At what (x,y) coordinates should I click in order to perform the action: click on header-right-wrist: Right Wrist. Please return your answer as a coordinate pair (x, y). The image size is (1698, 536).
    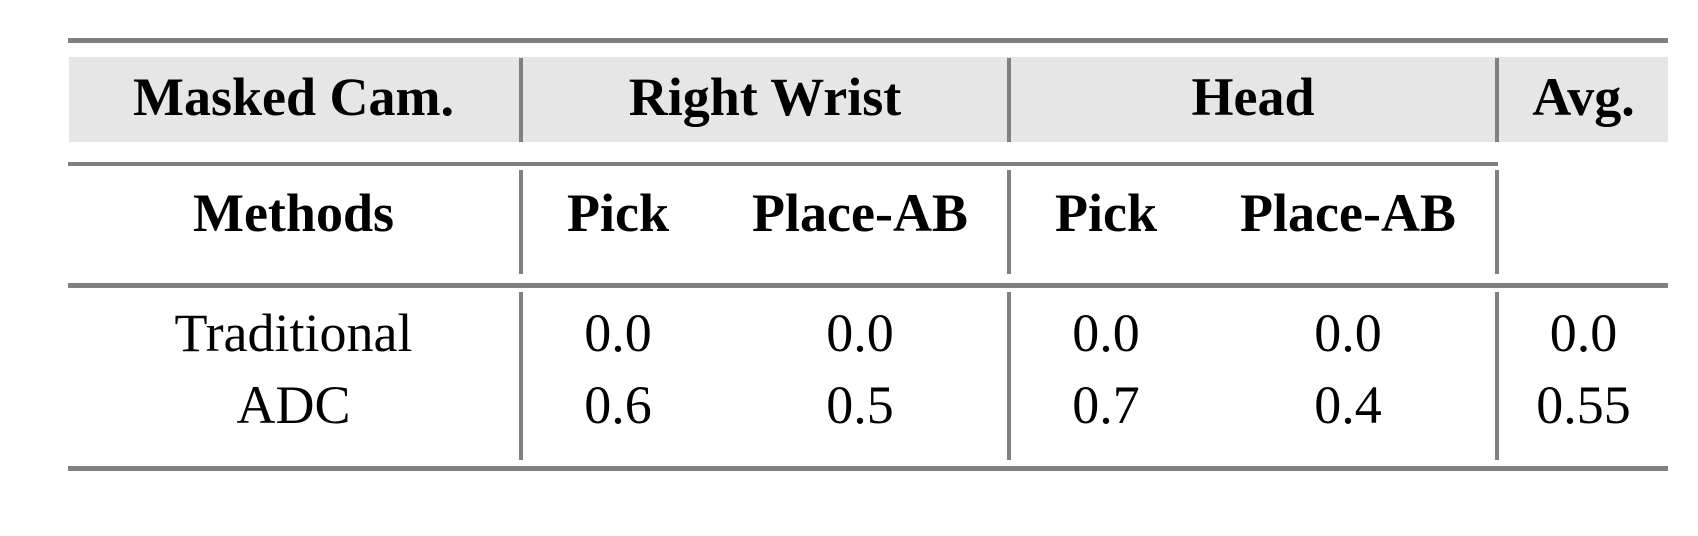
    Looking at the image, I should click on (765, 97).